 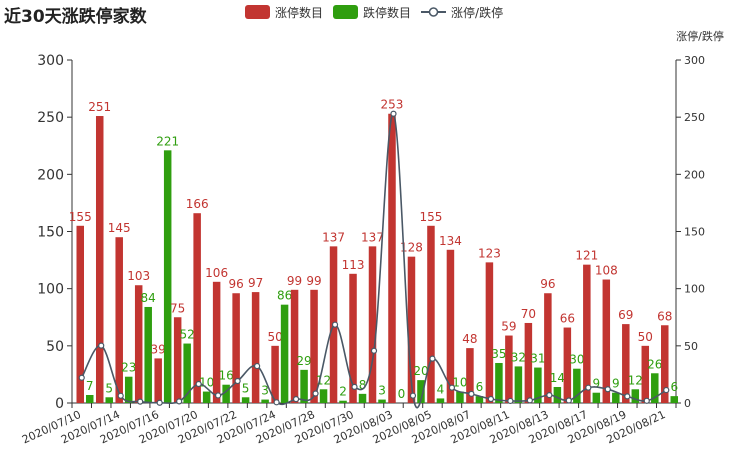 I want to click on data-label-down: 14, so click(x=557, y=378).